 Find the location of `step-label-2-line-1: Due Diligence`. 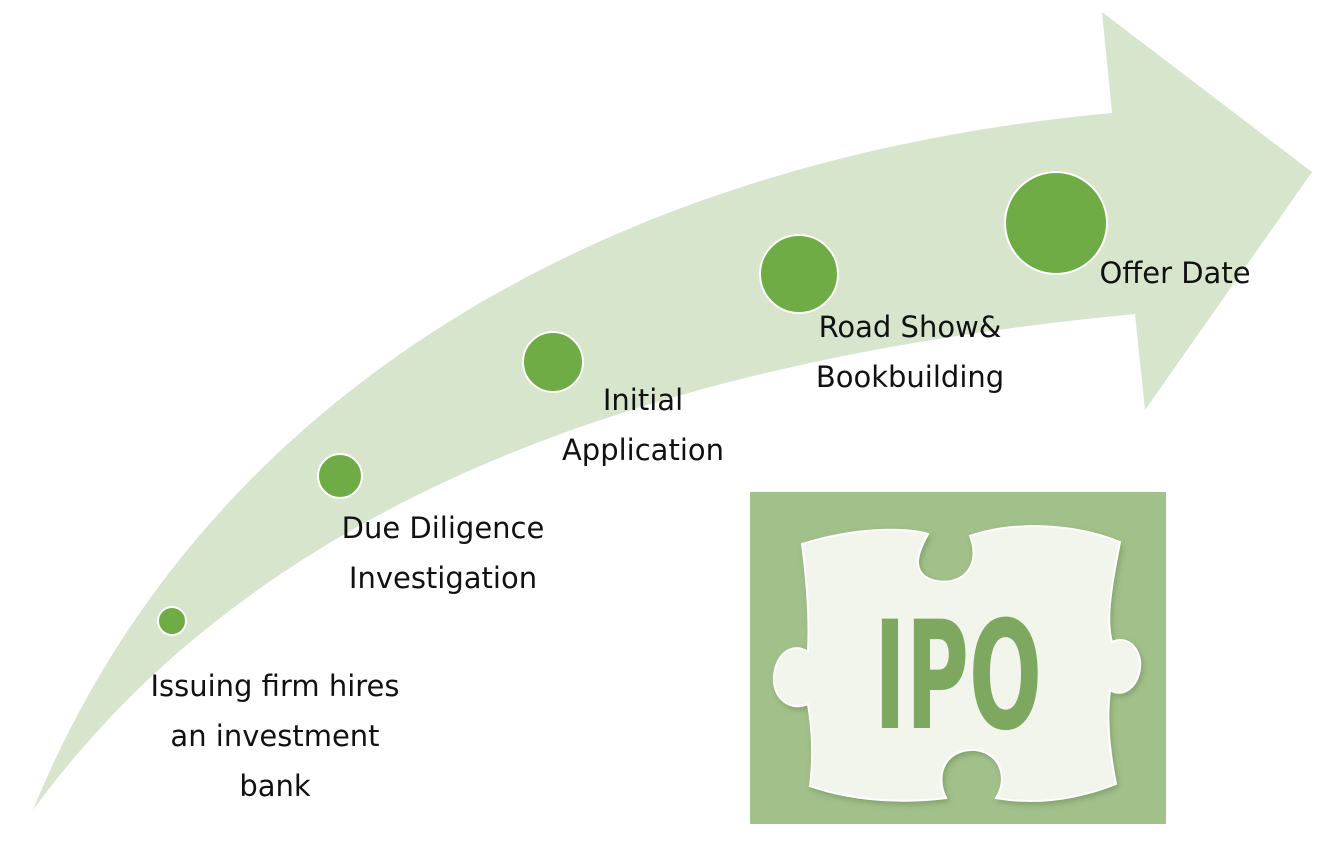

step-label-2-line-1: Due Diligence is located at coordinates (443, 528).